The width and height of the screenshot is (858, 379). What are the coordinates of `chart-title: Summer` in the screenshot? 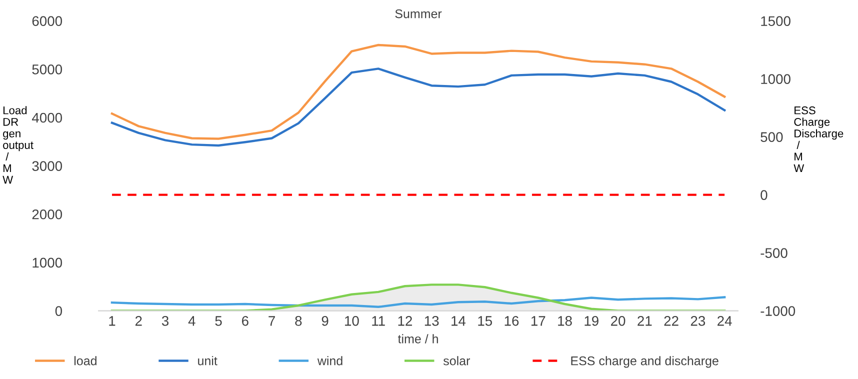 It's located at (418, 13).